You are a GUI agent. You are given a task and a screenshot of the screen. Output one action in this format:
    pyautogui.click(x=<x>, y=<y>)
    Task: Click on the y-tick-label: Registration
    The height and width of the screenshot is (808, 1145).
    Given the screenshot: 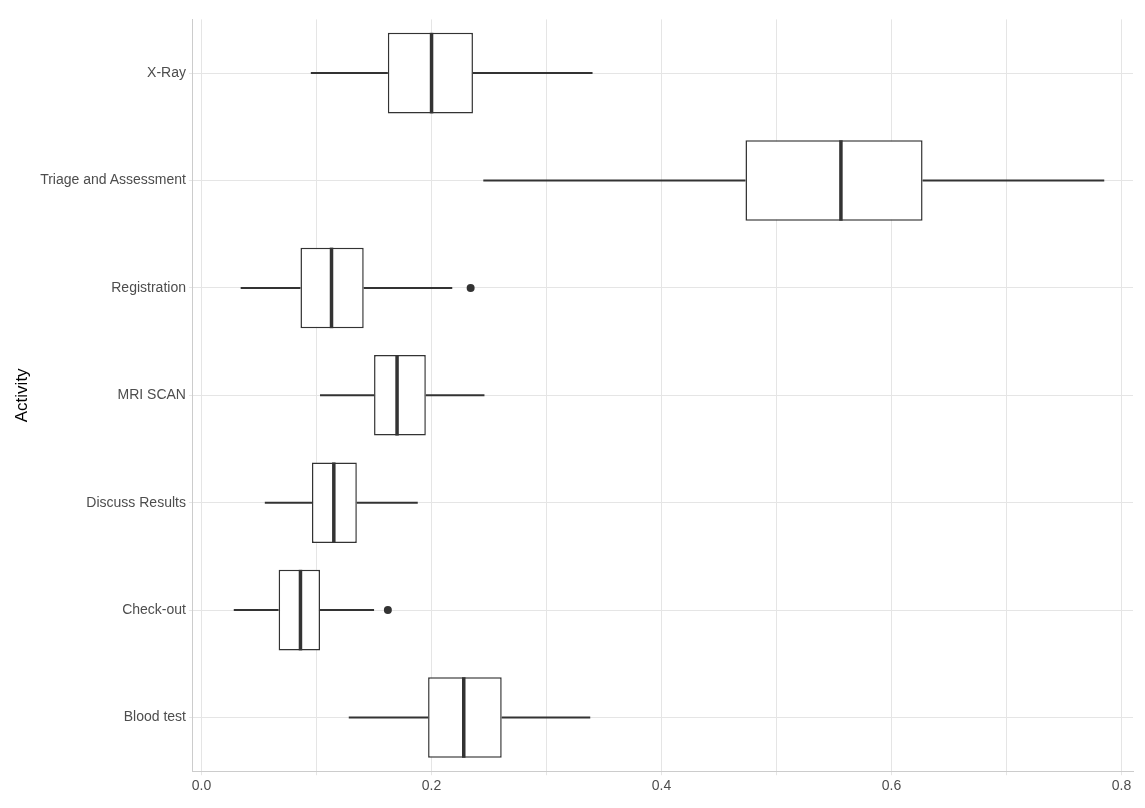 What is the action you would take?
    pyautogui.click(x=148, y=286)
    